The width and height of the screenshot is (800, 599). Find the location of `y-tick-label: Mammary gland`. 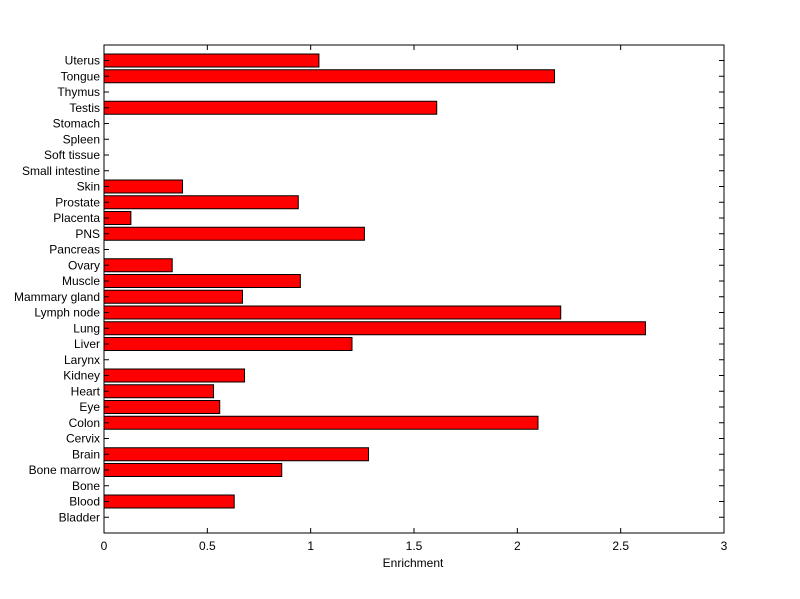

y-tick-label: Mammary gland is located at coordinates (57, 297).